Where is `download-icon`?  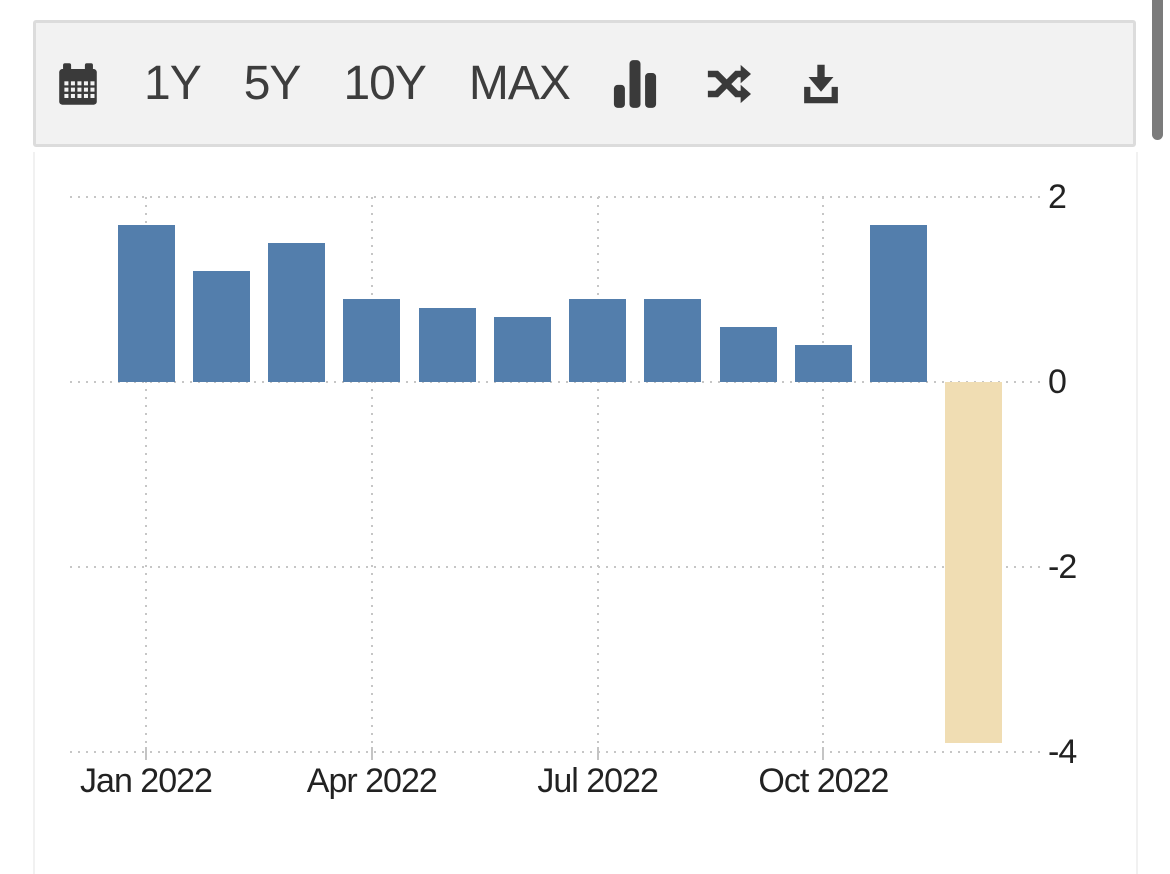
download-icon is located at coordinates (820, 83).